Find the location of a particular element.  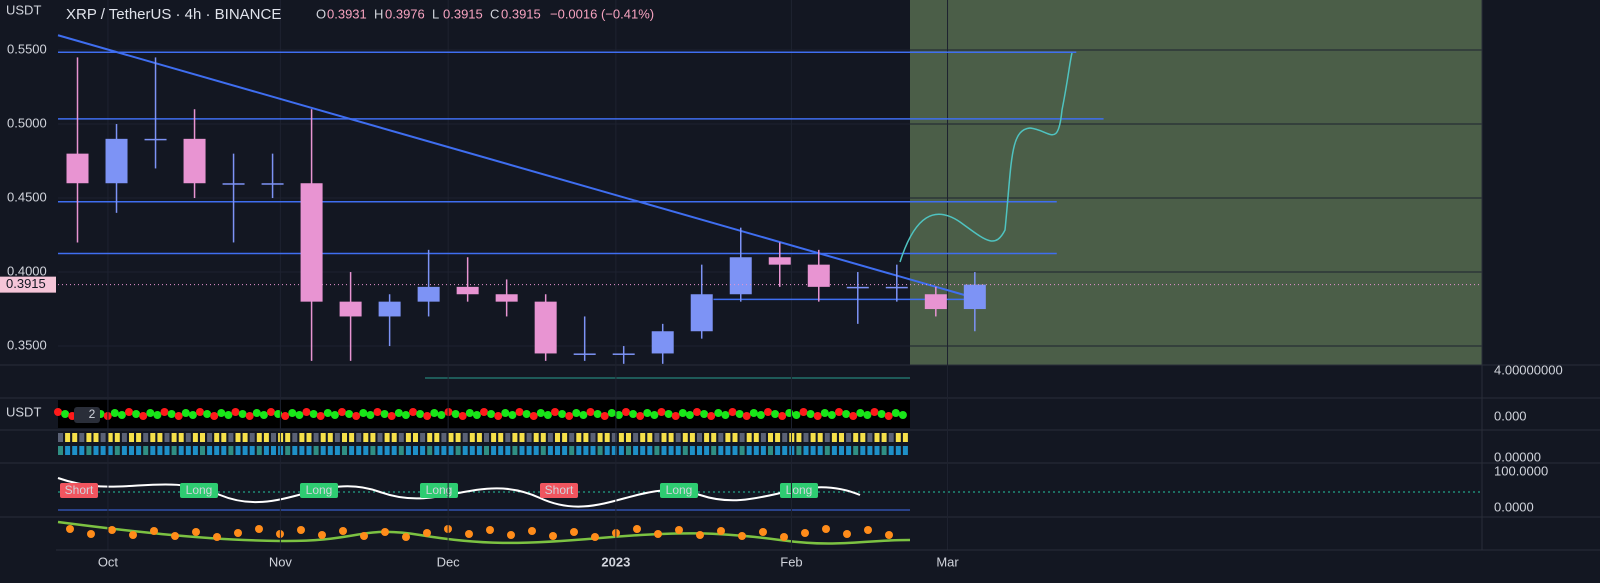

ma-line is located at coordinates (484, 532).